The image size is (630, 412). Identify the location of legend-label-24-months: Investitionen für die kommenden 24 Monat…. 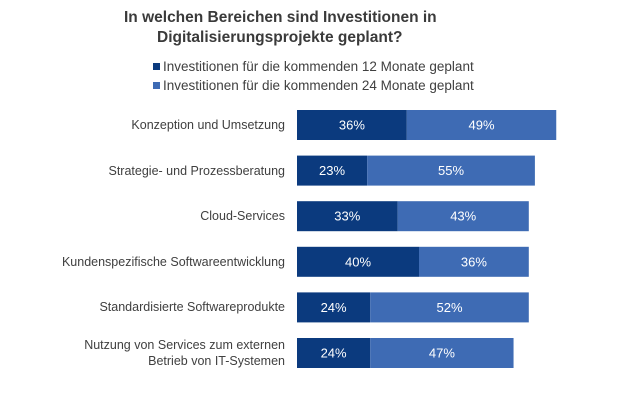
(318, 85).